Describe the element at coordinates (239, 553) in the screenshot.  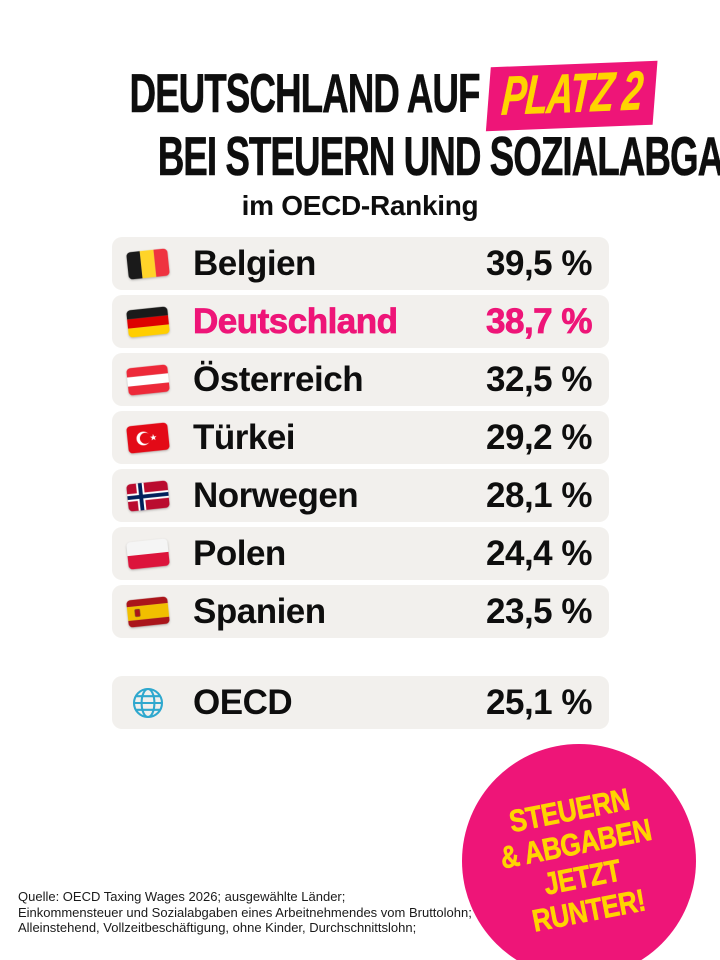
I see `country-name: Polen` at that location.